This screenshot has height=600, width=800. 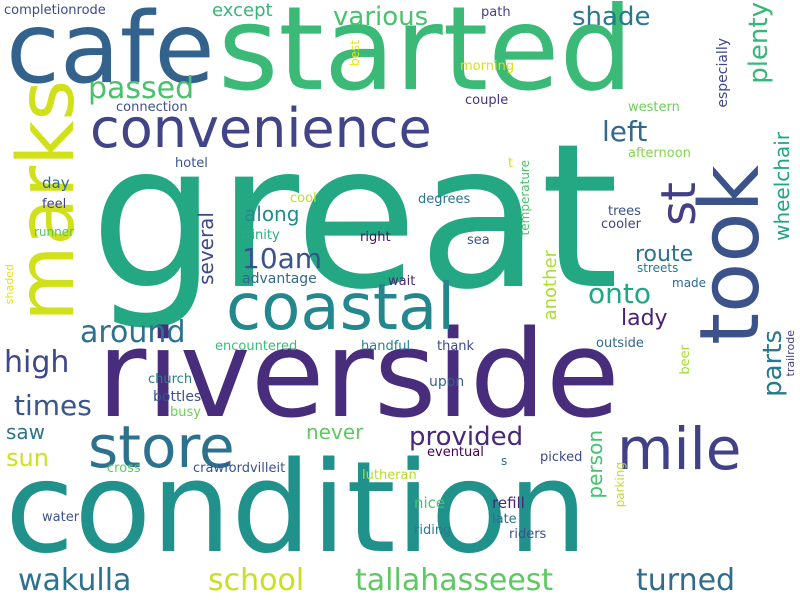 I want to click on word-encountered: encountered, so click(x=256, y=346).